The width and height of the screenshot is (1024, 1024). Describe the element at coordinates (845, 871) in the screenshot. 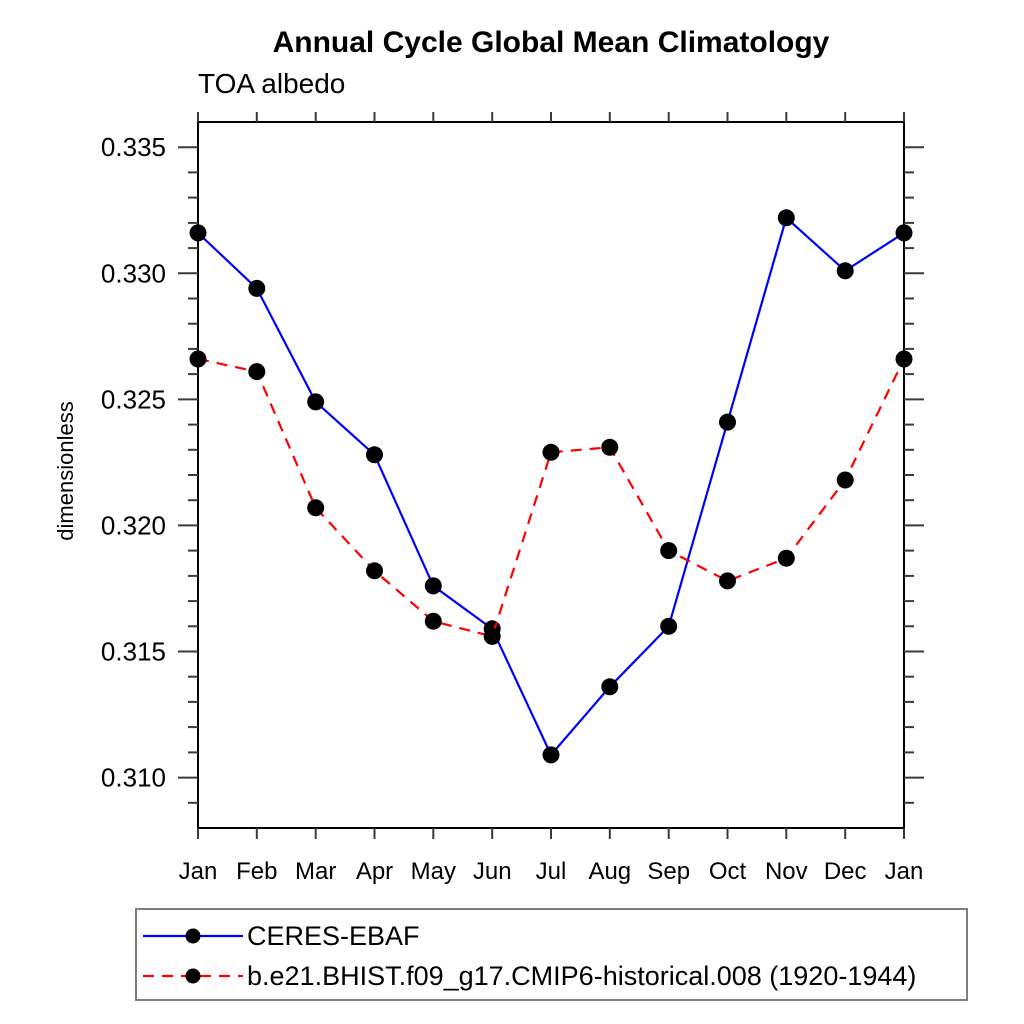

I see `x-tick-label: Dec` at that location.